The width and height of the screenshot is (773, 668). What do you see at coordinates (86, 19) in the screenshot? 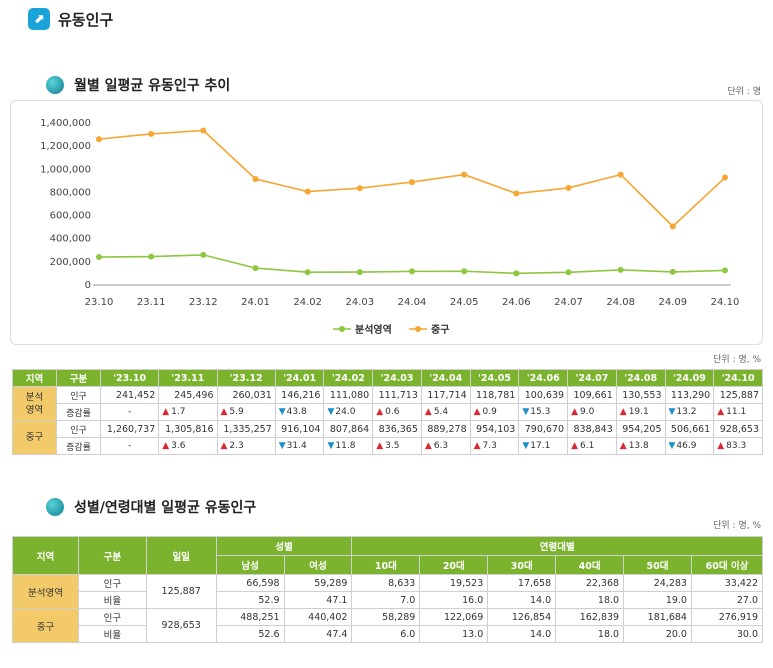
I see `page-title: 유동인구` at bounding box center [86, 19].